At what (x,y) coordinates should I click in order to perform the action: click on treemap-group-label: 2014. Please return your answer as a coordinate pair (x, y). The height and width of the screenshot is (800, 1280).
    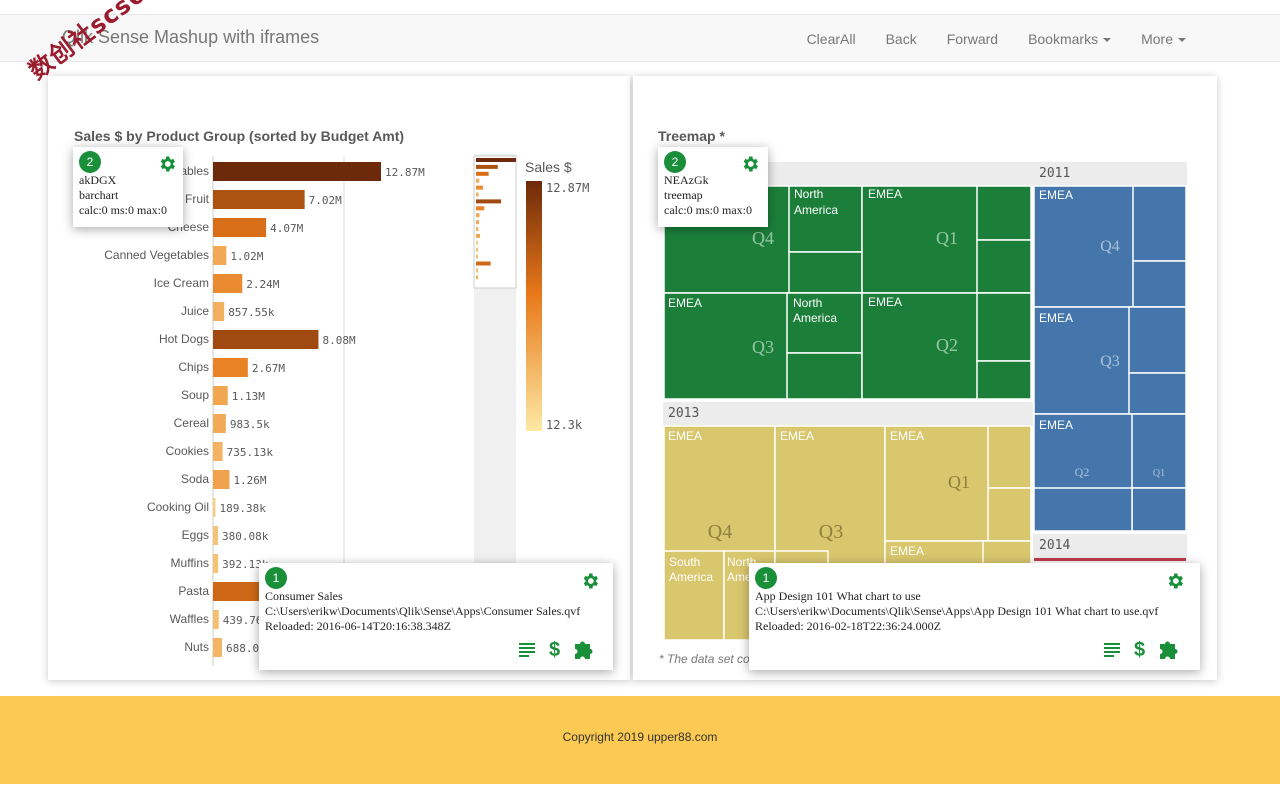
    Looking at the image, I should click on (1054, 545).